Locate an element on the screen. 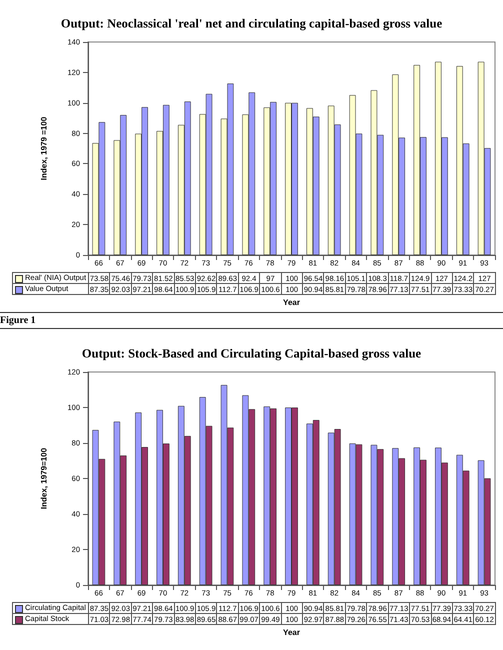 Image resolution: width=503 pixels, height=650 pixels. y-axis-title: Index, 1979=100 is located at coordinates (44, 478).